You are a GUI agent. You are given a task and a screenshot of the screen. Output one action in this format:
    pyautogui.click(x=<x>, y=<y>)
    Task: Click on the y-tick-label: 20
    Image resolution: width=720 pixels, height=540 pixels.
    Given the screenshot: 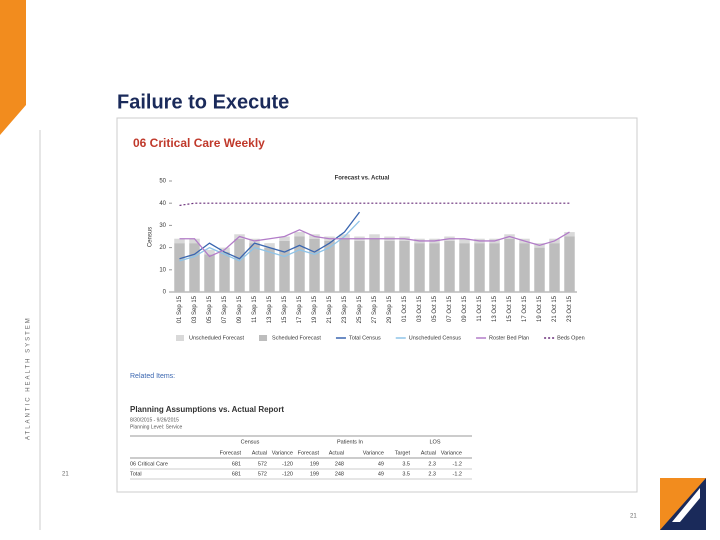 What is the action you would take?
    pyautogui.click(x=162, y=248)
    